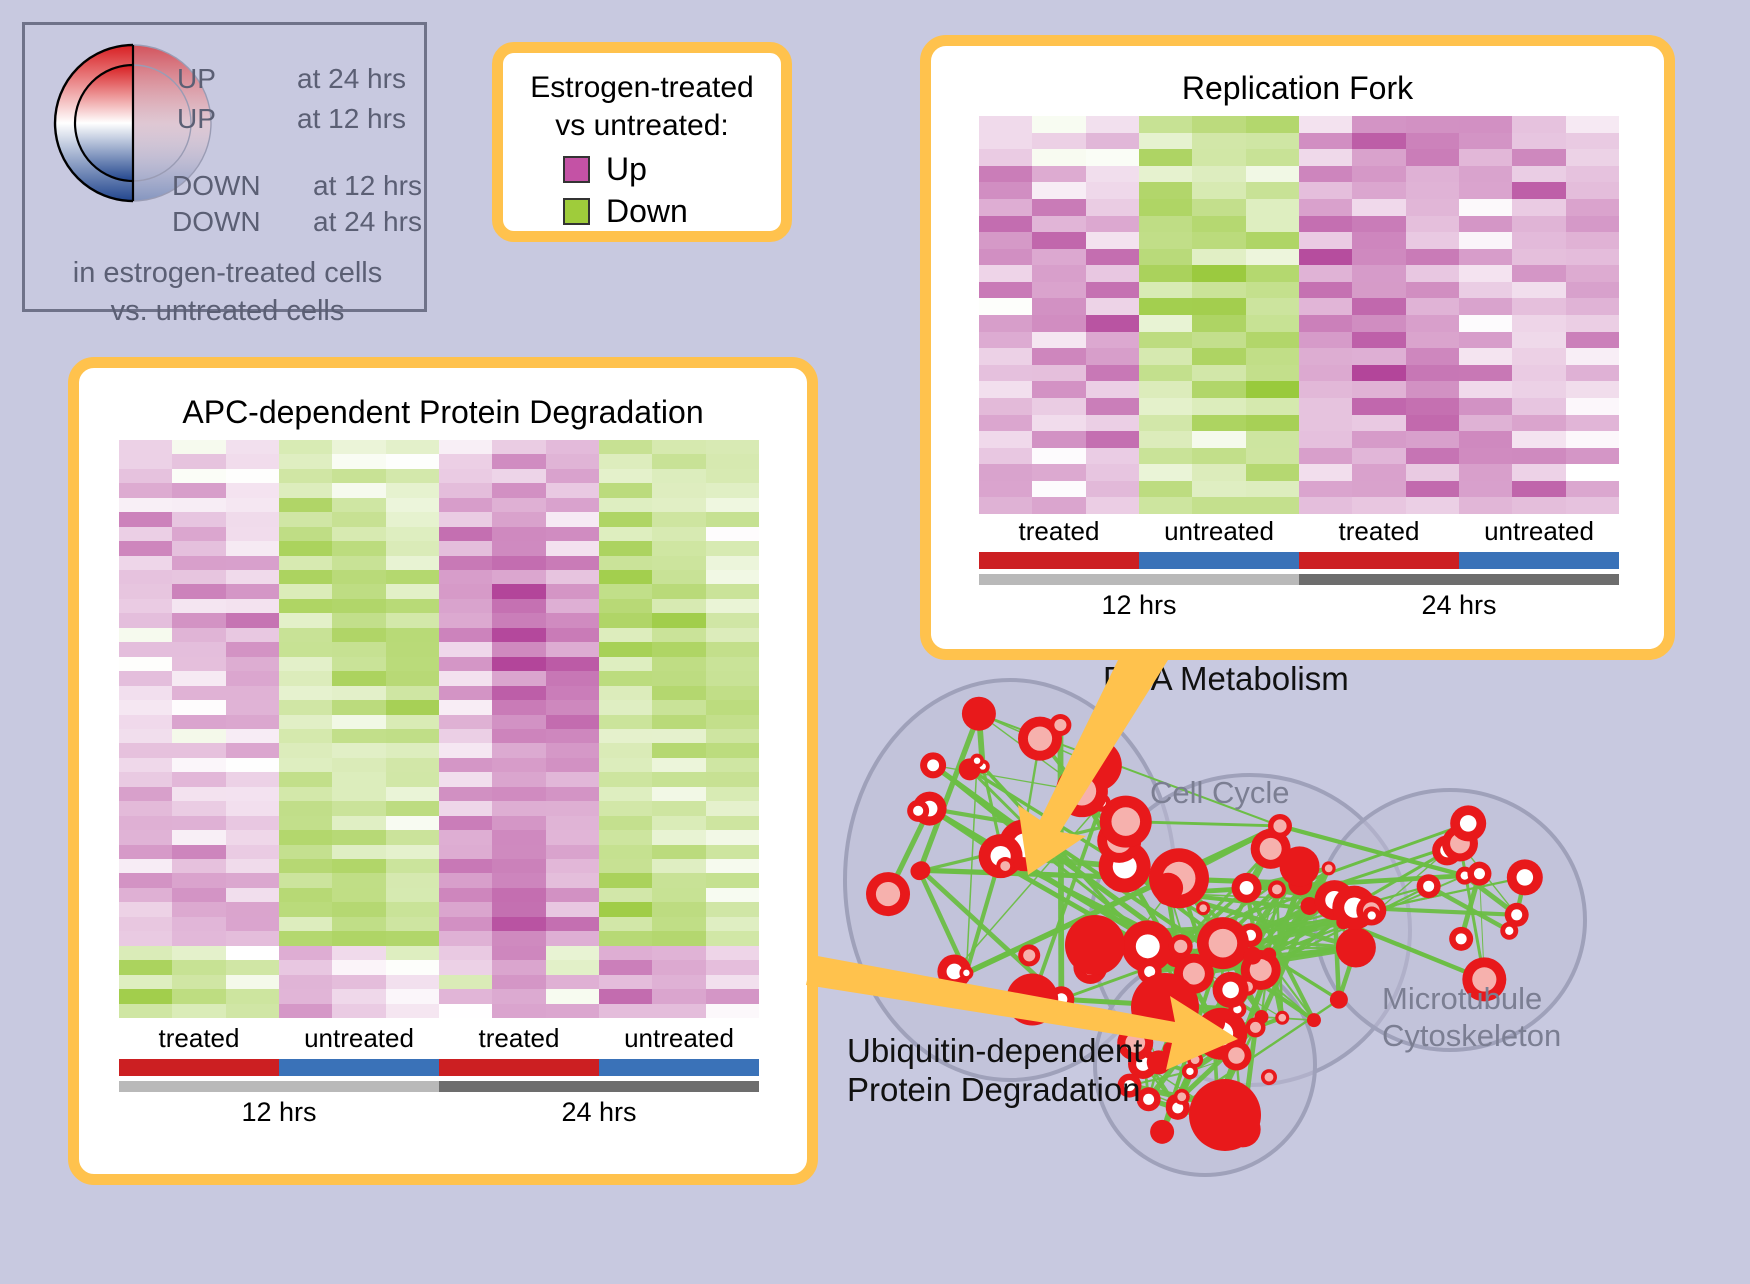 Image resolution: width=1750 pixels, height=1284 pixels. I want to click on heatmap-time-labels-apc: 12 hrs 24 hrs, so click(439, 1112).